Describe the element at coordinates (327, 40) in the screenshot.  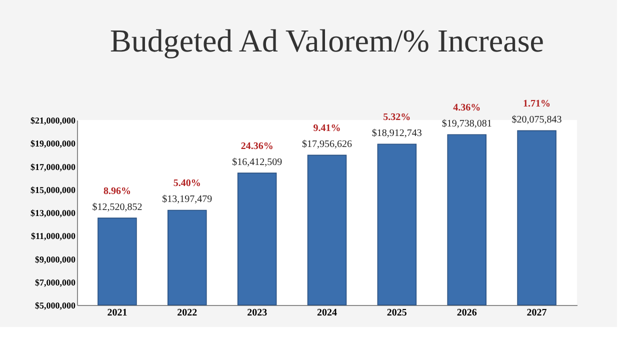
I see `chart-title: Budgeted Ad Valorem/% Increase` at that location.